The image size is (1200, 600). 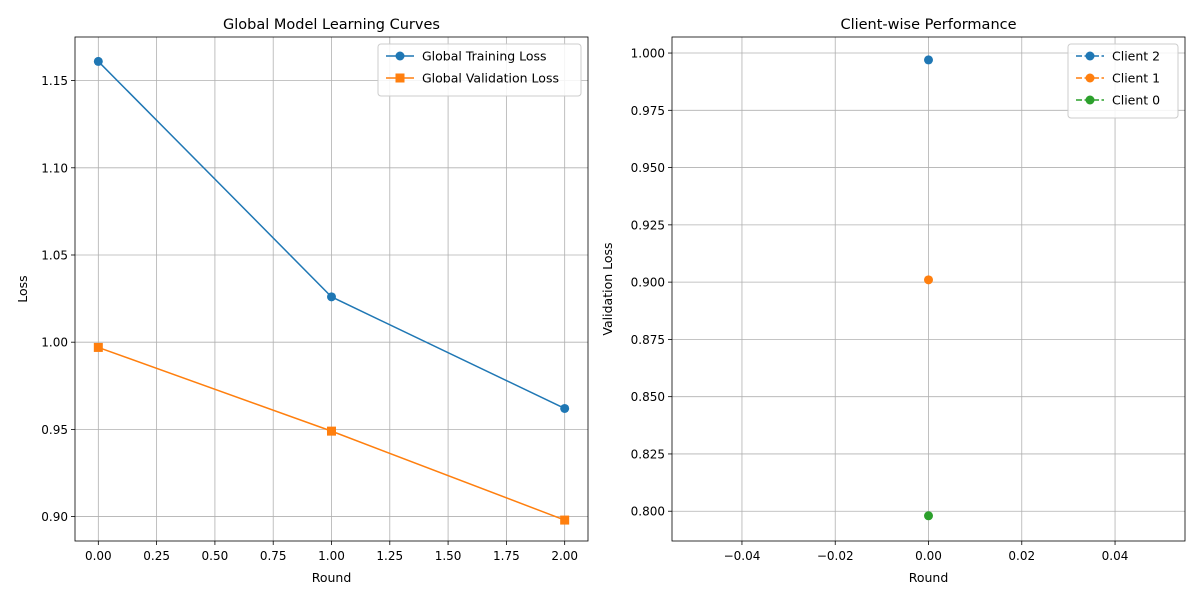 I want to click on y-tick-label: 0.95, so click(x=54, y=430).